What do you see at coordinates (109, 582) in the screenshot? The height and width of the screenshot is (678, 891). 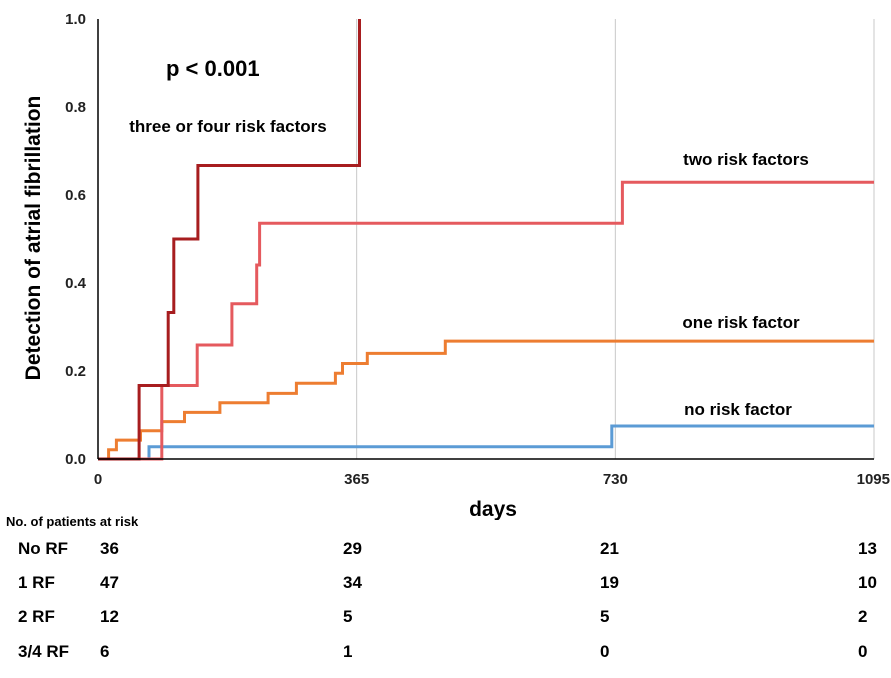 I see `risk-count: 47` at bounding box center [109, 582].